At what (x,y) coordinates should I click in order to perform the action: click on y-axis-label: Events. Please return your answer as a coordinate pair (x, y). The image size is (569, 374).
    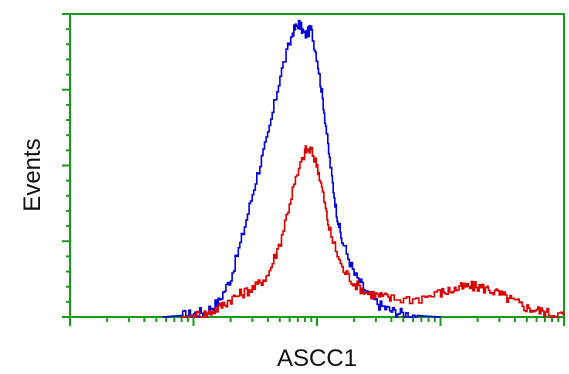
    Looking at the image, I should click on (32, 174).